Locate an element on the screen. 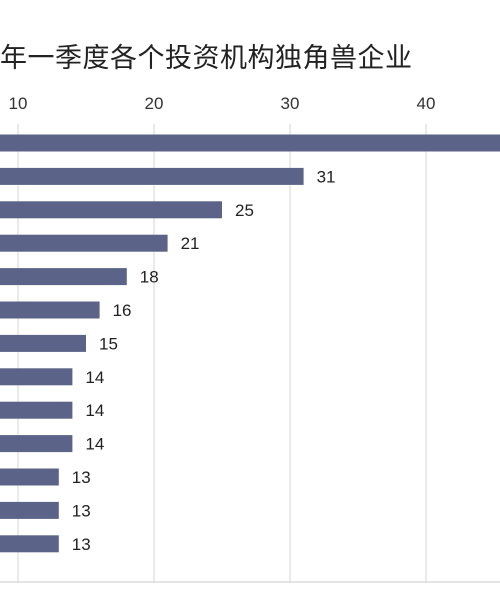 This screenshot has width=500, height=600. bar-value-label: 25 is located at coordinates (244, 210).